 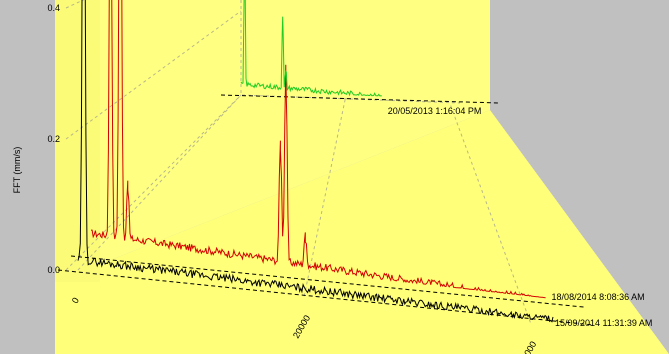 What do you see at coordinates (53, 8) in the screenshot?
I see `y-tick-label: 0.4` at bounding box center [53, 8].